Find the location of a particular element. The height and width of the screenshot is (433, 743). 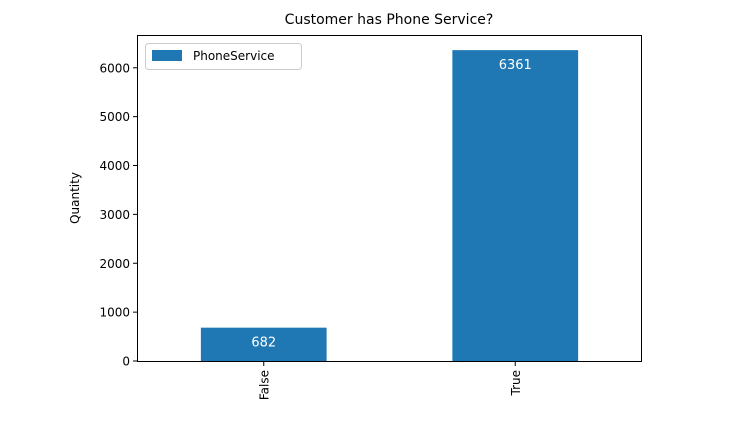

bar-value-label: 682 is located at coordinates (263, 343).